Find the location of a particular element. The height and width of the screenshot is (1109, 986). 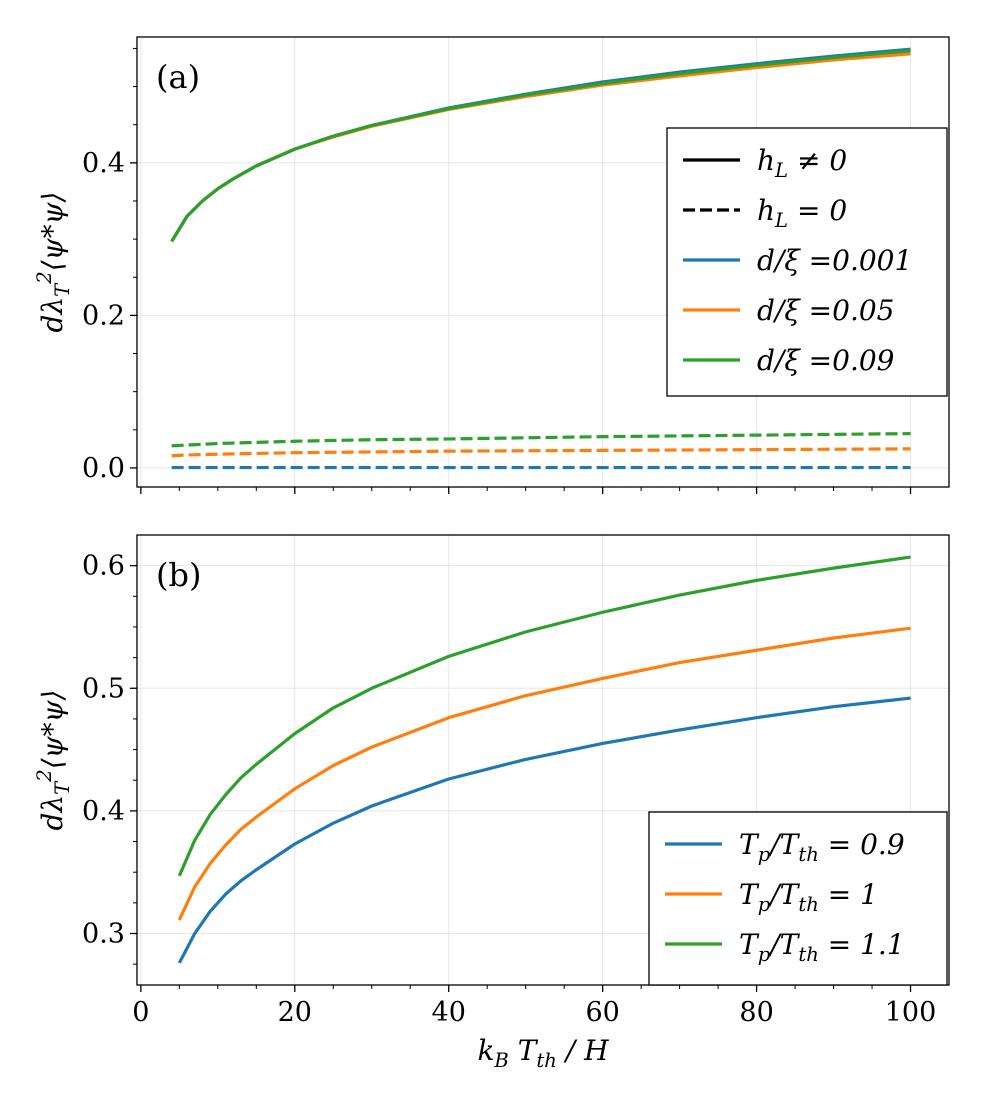

panel-a-ytick-label-2: 0.4 is located at coordinates (103, 163).